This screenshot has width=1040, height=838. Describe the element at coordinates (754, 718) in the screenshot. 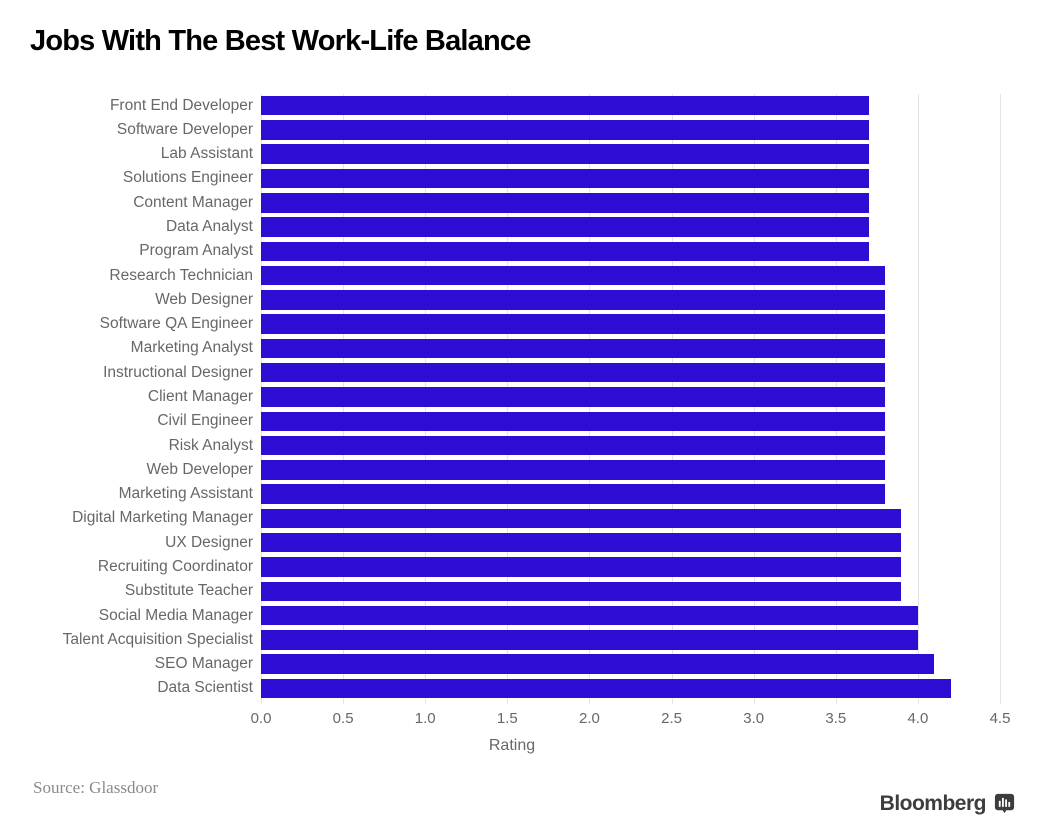

I see `x-tick-label: 3.0` at that location.